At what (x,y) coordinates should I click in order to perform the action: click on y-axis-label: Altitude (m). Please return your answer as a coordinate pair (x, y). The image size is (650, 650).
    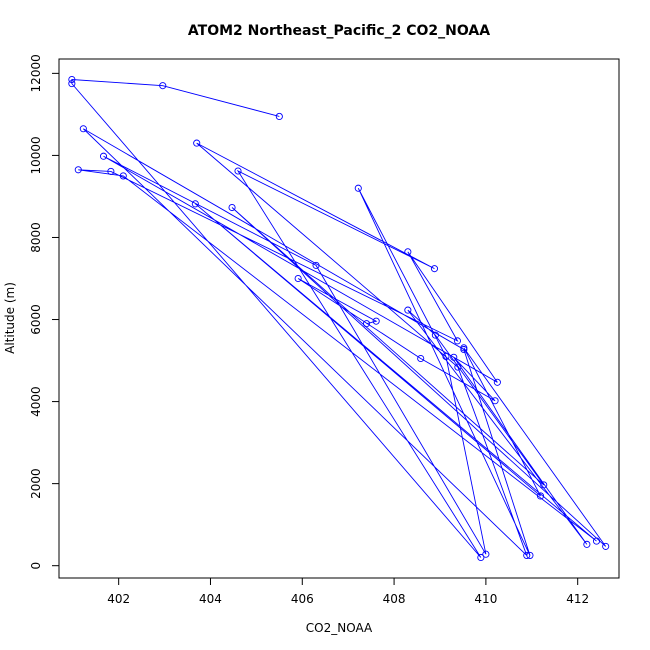
    Looking at the image, I should click on (10, 318).